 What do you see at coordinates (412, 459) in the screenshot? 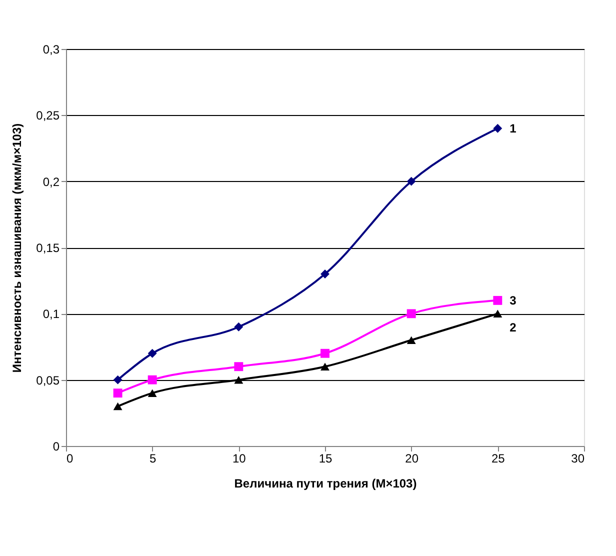
I see `x-tick-label: 20` at bounding box center [412, 459].